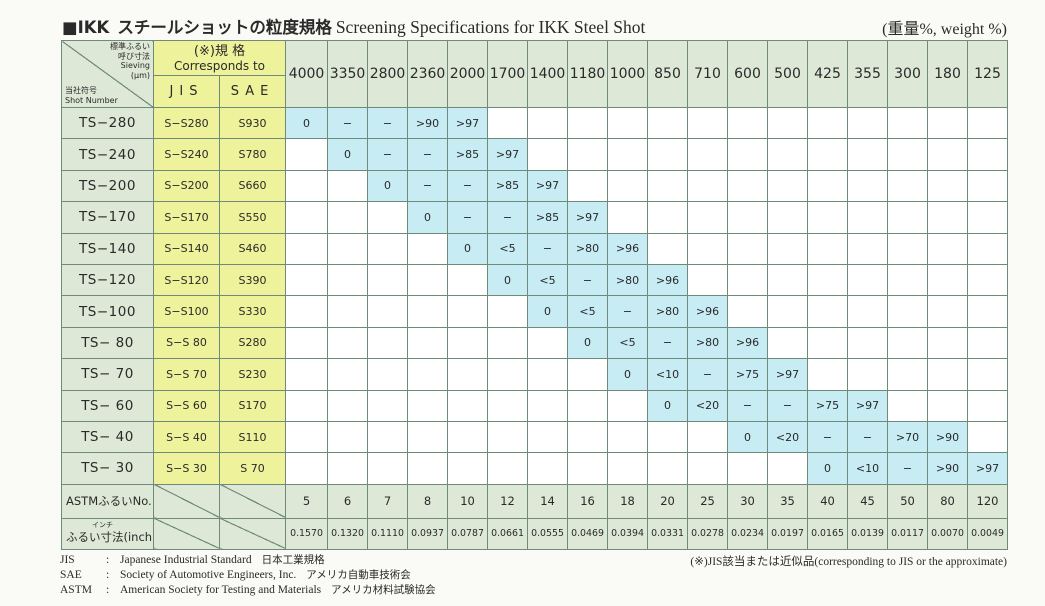  Describe the element at coordinates (788, 74) in the screenshot. I see `sieve-size-header: 500` at that location.